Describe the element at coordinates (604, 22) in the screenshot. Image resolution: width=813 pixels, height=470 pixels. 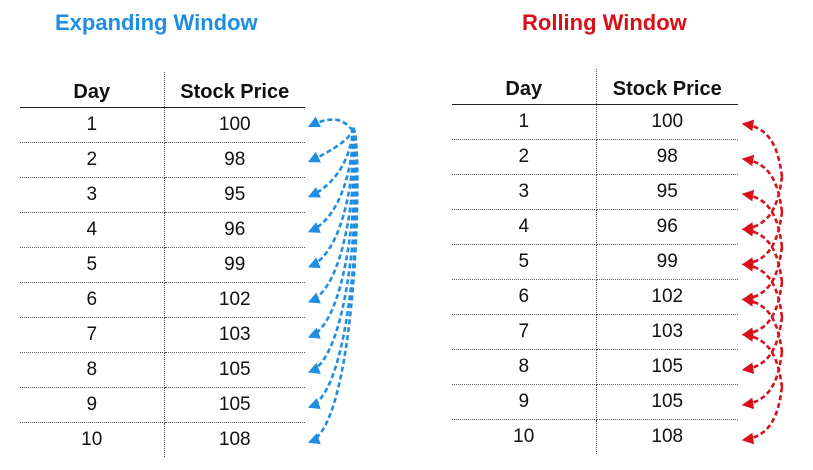
I see `rolling-window-title: Rolling Window` at that location.